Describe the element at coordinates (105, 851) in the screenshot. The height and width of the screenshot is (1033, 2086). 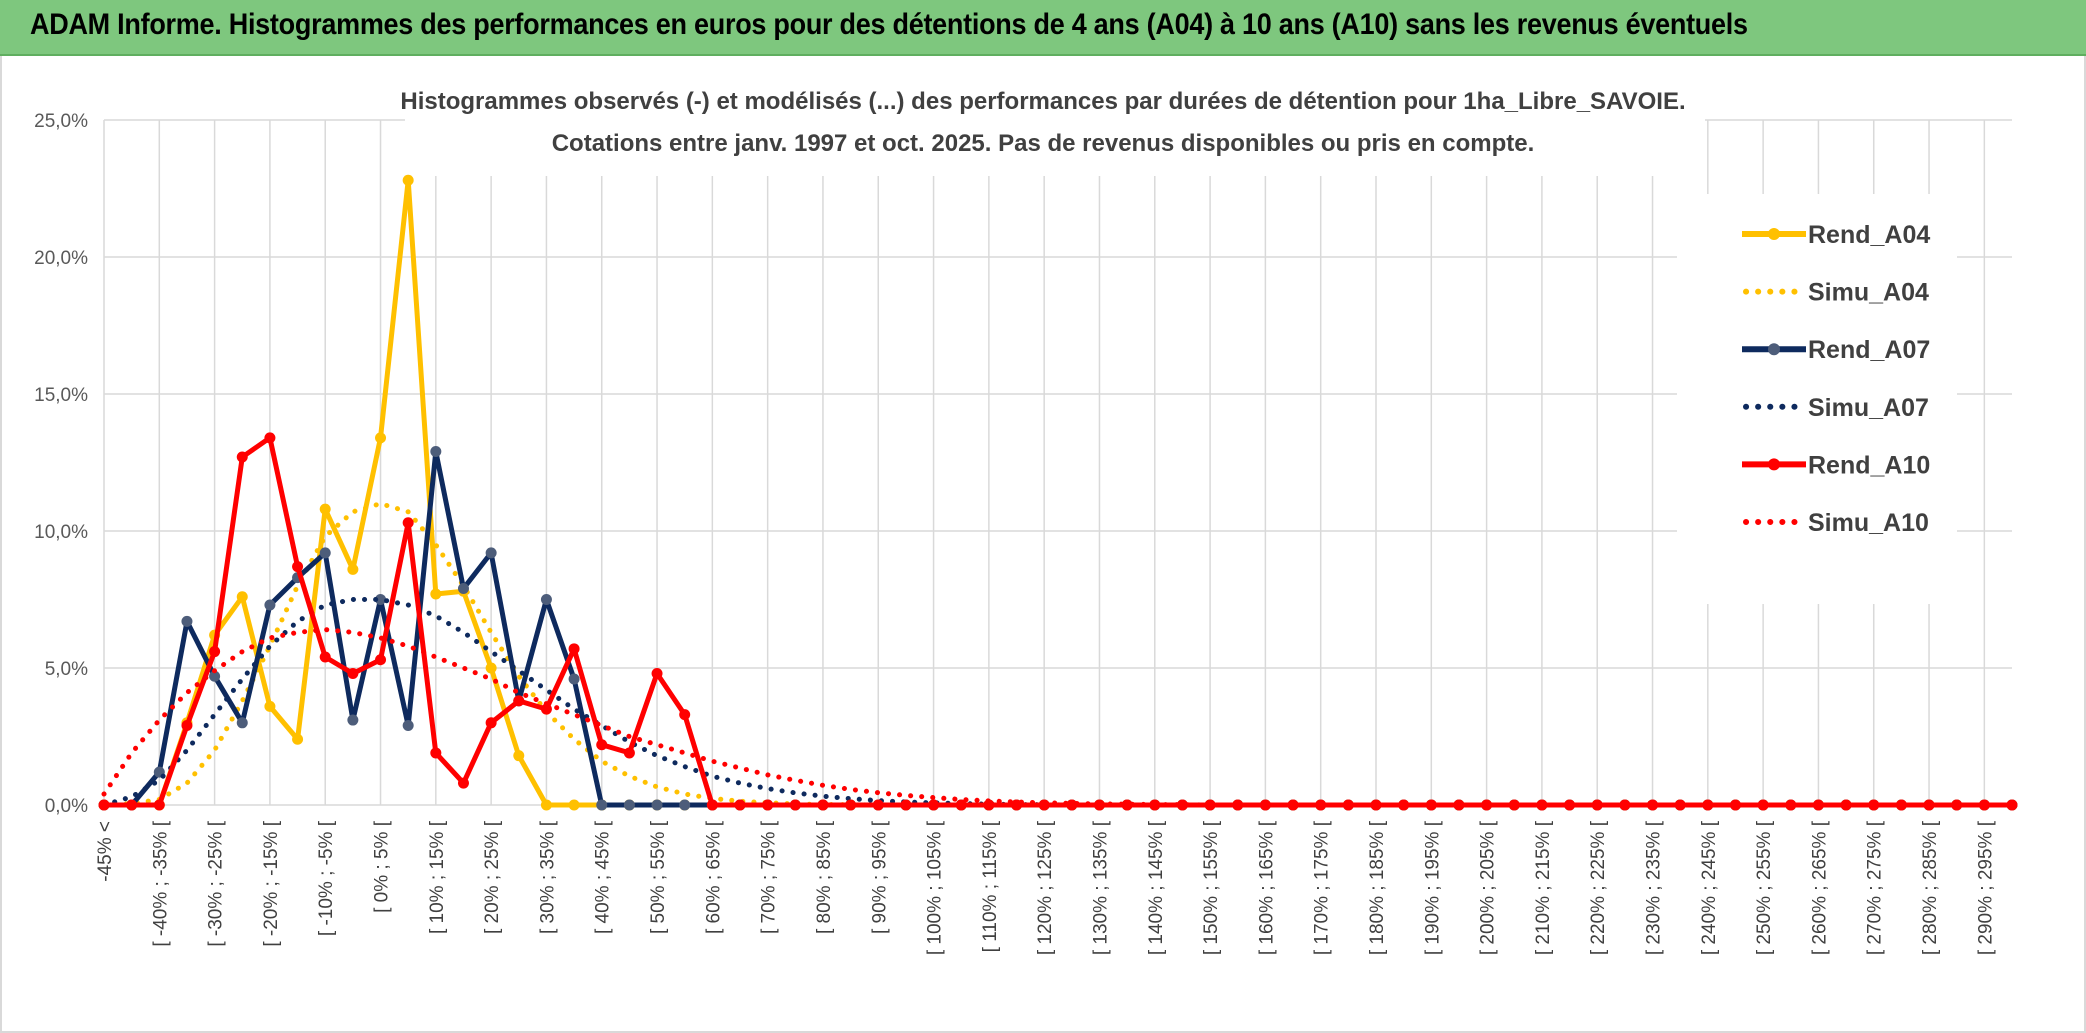
I see `x-tick-label: -45% <` at that location.